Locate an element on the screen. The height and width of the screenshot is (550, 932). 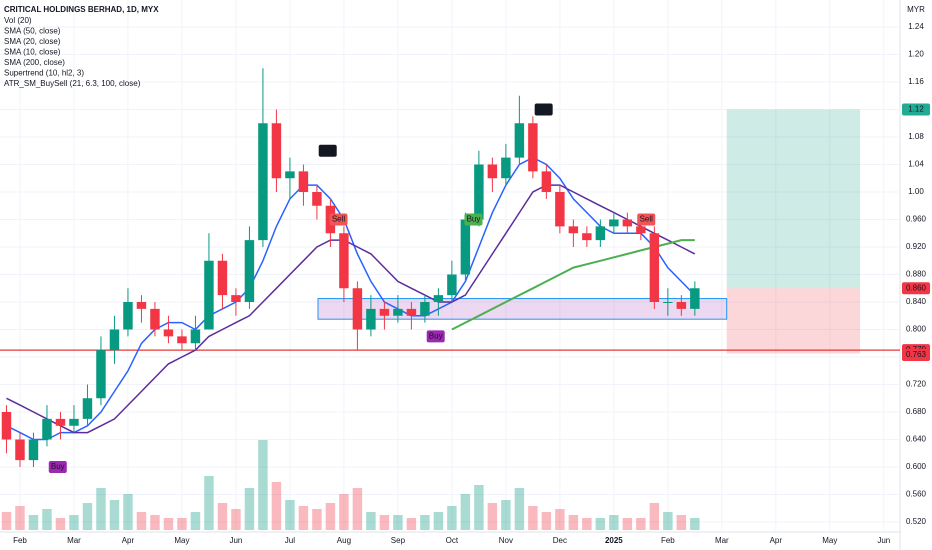
y-tick-label: 0.920 is located at coordinates (916, 246).